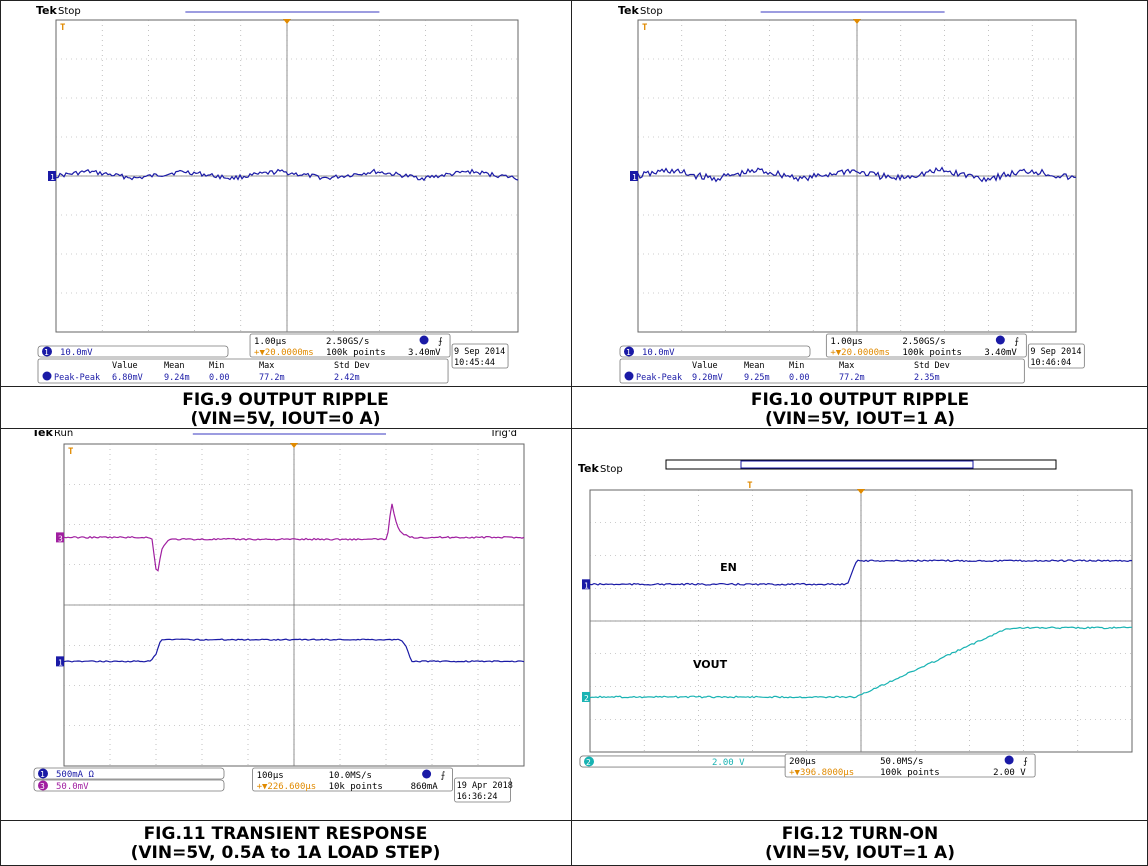 The width and height of the screenshot is (1148, 866). What do you see at coordinates (822, 371) in the screenshot?
I see `fig10-measurement-box` at bounding box center [822, 371].